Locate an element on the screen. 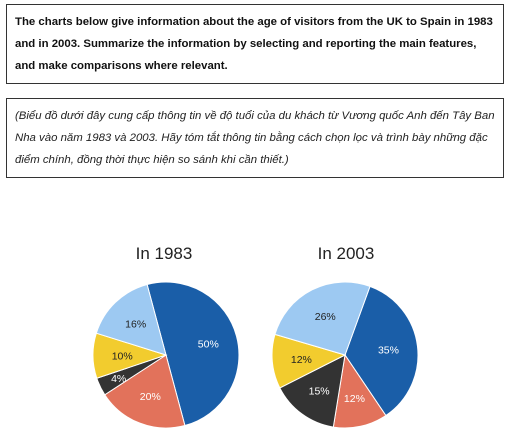 The image size is (512, 440). pie-label-0-4: 16% is located at coordinates (135, 324).